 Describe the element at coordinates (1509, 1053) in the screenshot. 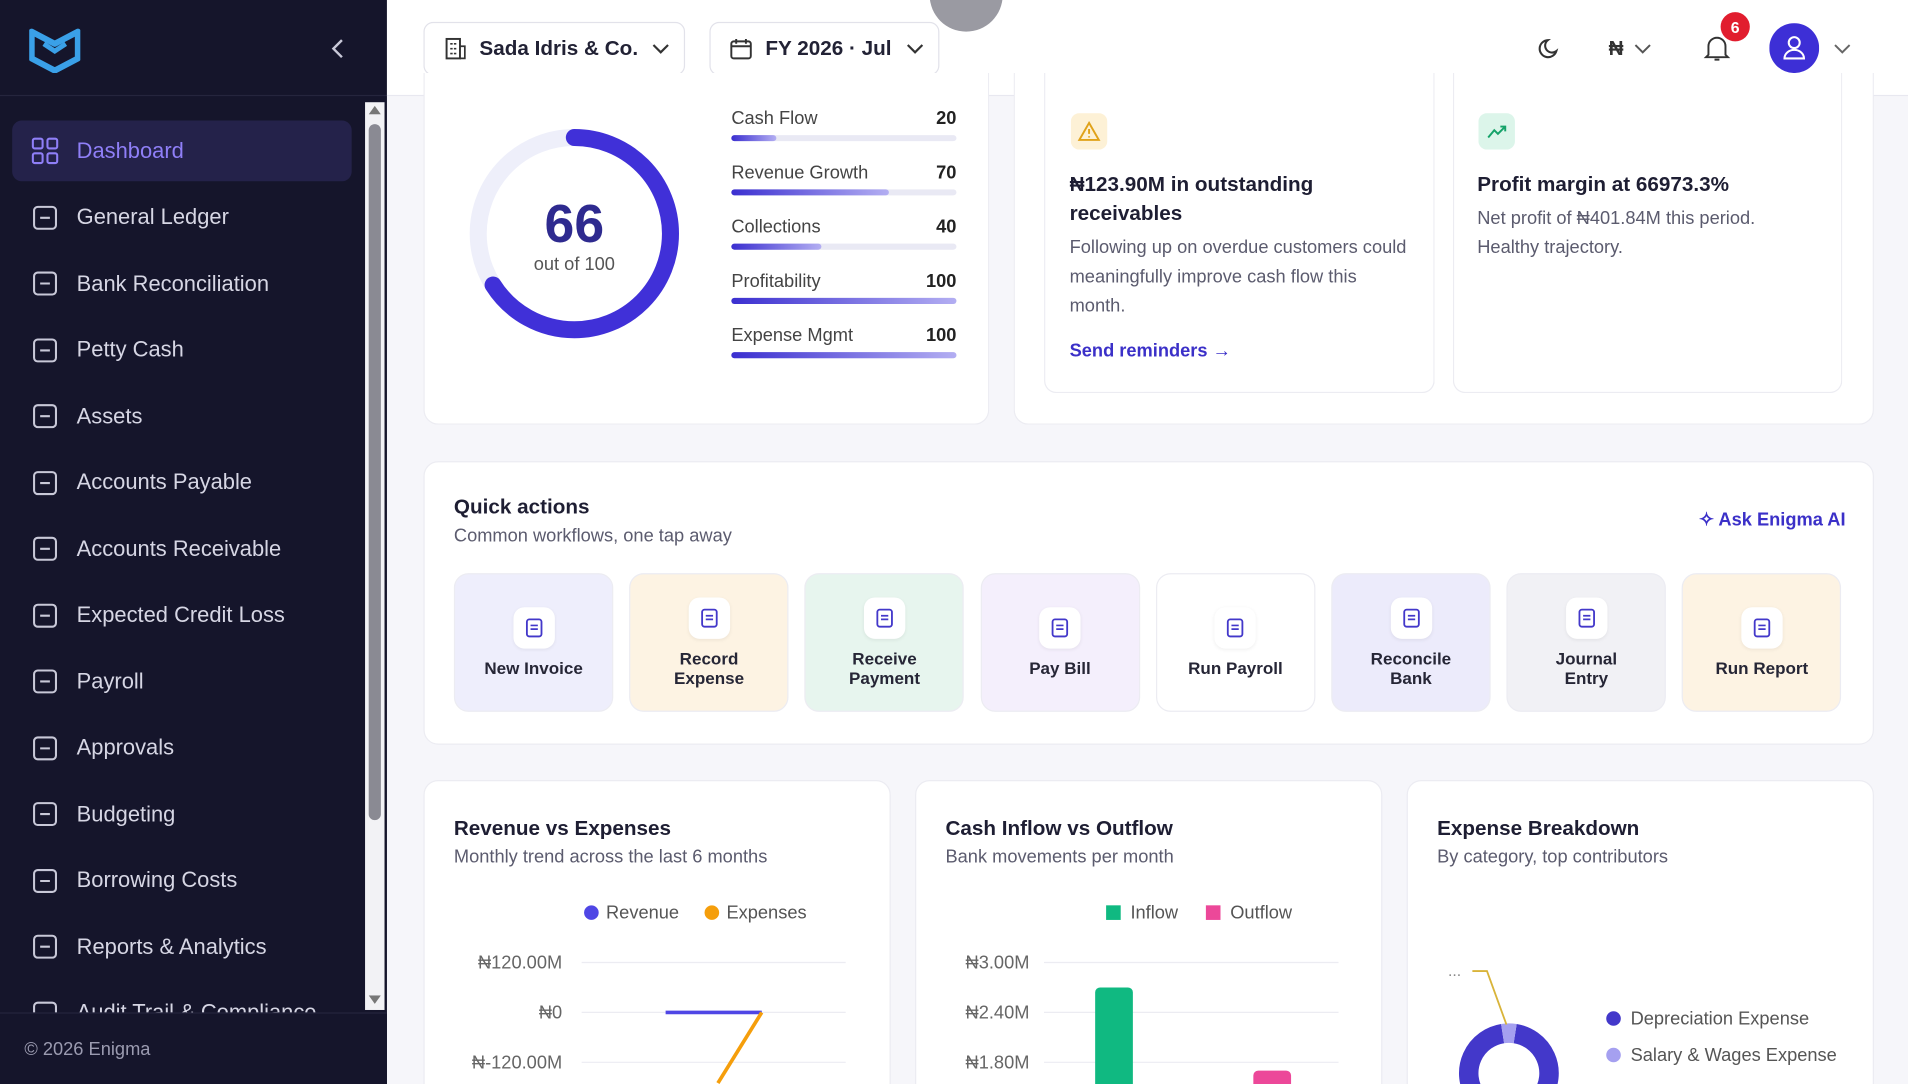

I see `pie-slice` at that location.